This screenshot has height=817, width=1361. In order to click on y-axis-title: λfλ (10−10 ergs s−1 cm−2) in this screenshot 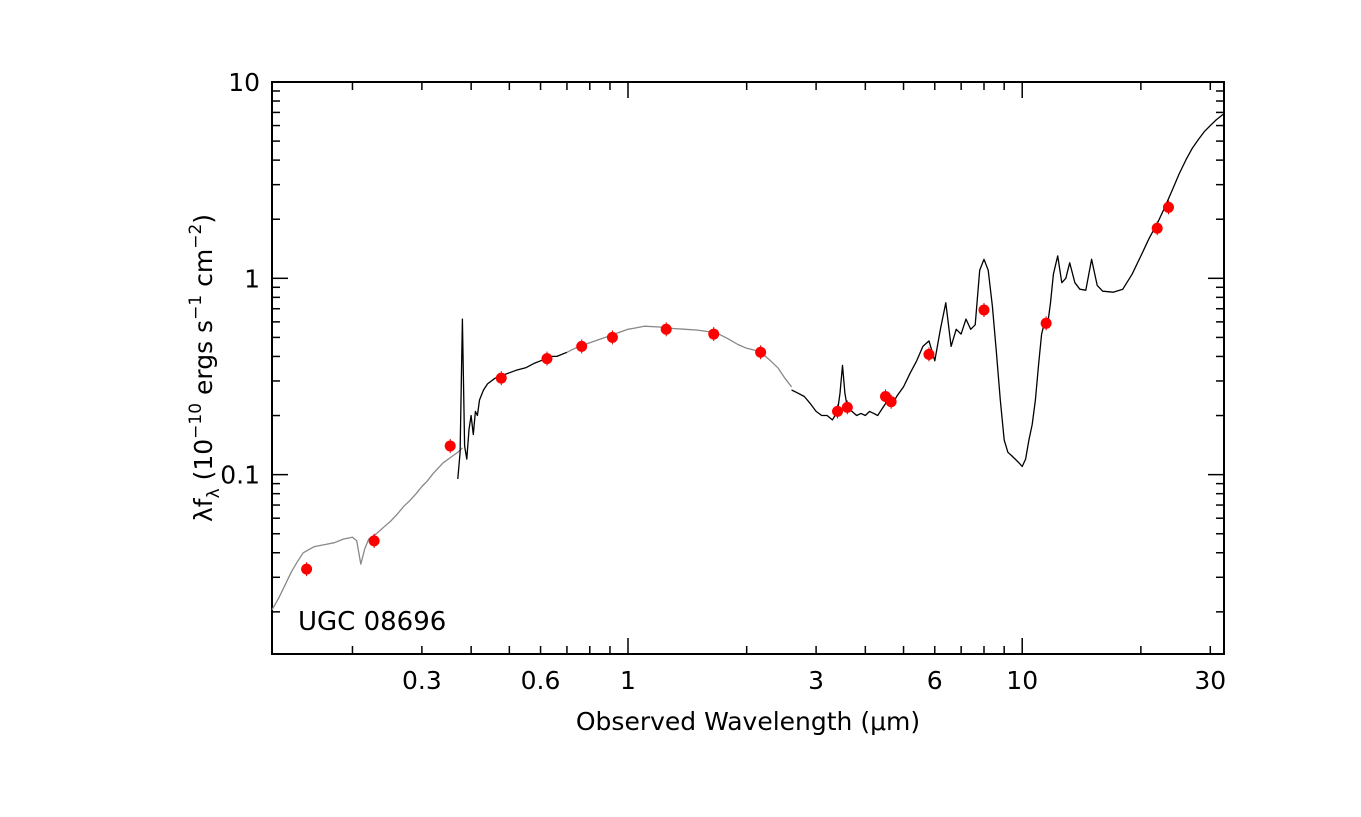, I will do `click(205, 368)`.